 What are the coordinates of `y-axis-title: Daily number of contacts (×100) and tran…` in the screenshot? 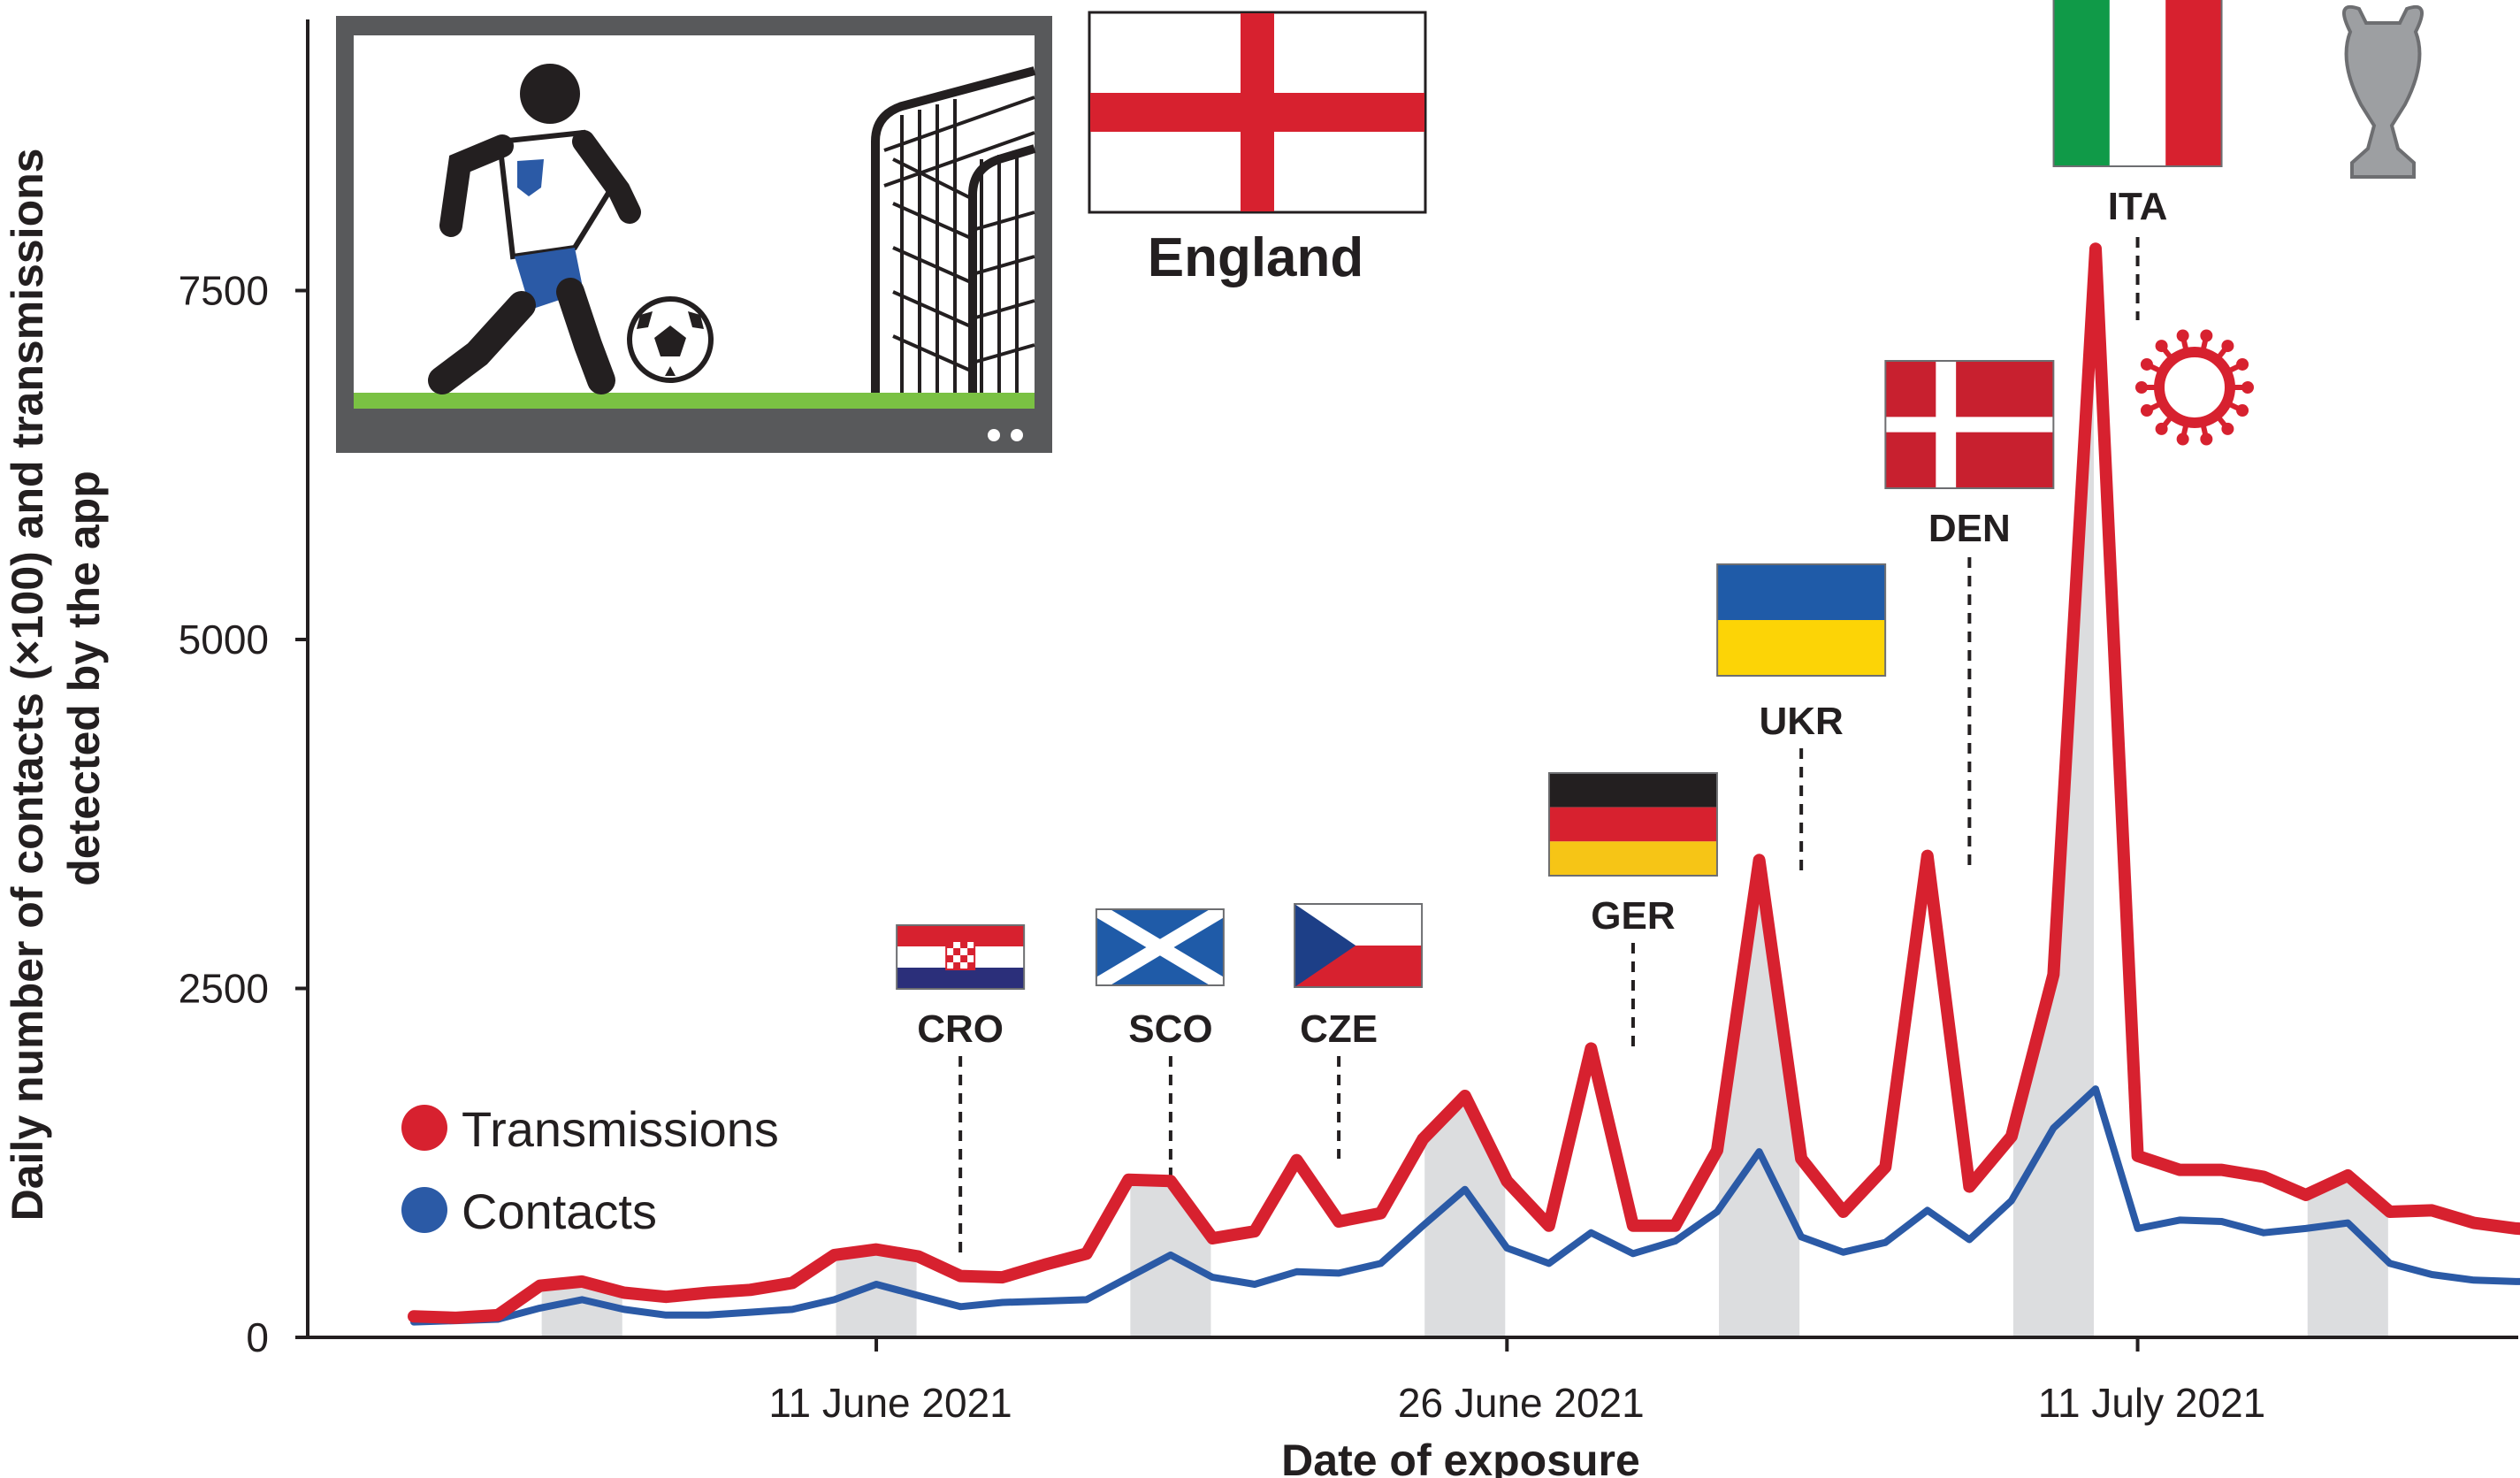 It's located at (56, 679).